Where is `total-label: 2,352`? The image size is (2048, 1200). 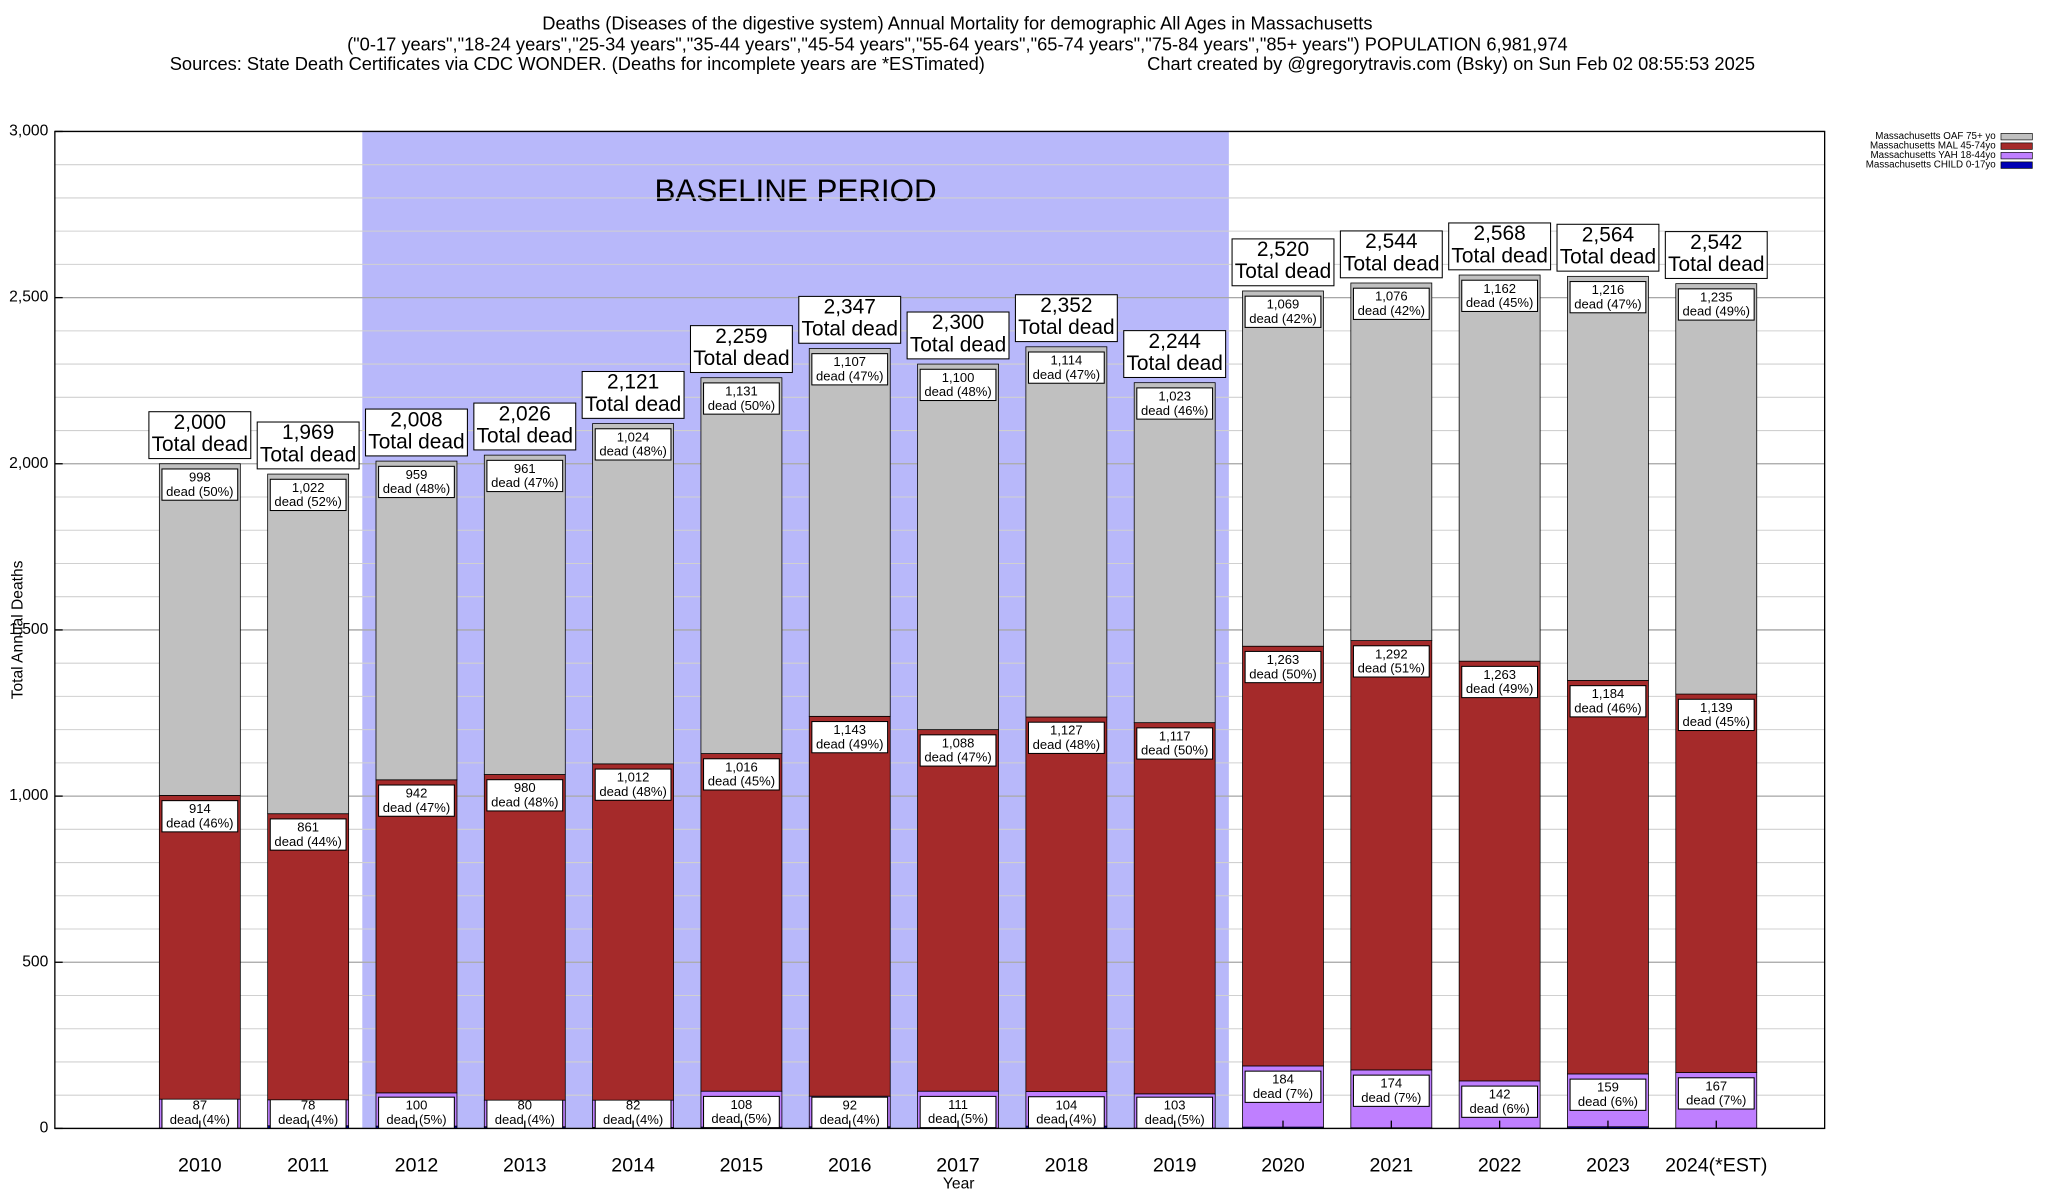
total-label: 2,352 is located at coordinates (1066, 305).